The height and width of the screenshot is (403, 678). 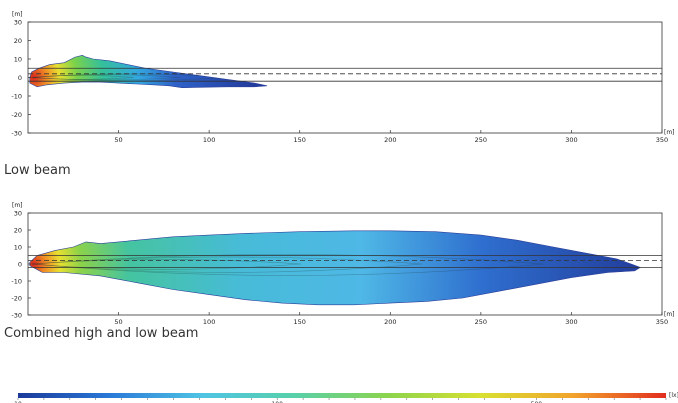 What do you see at coordinates (537, 402) in the screenshot?
I see `colorbar-tick-label: 500` at bounding box center [537, 402].